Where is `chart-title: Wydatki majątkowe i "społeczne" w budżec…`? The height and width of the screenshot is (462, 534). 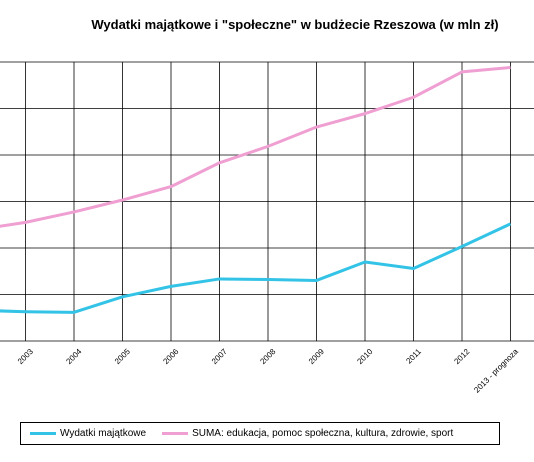 chart-title: Wydatki majątkowe i "społeczne" w budżec… is located at coordinates (295, 24).